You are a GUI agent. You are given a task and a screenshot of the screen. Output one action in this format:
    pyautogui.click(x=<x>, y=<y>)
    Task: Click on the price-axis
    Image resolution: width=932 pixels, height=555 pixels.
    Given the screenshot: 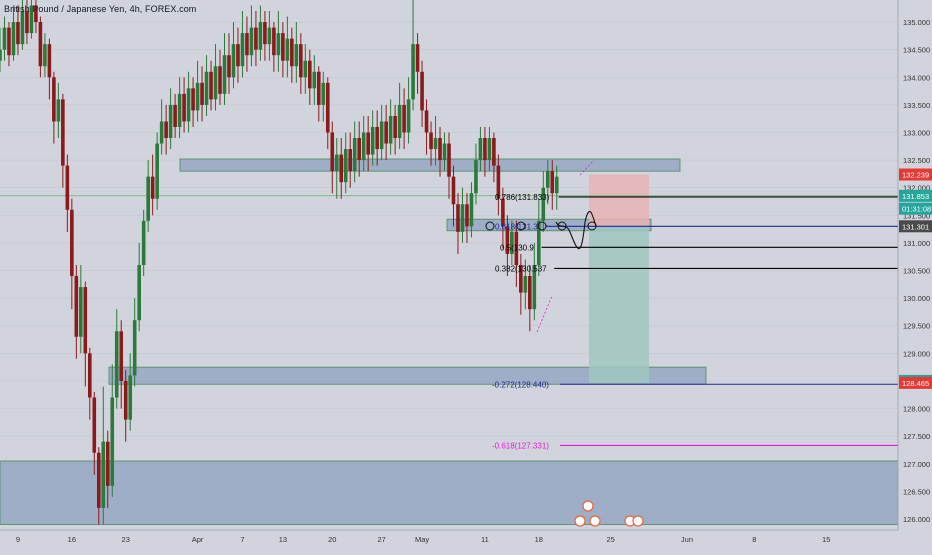 What is the action you would take?
    pyautogui.click(x=915, y=275)
    